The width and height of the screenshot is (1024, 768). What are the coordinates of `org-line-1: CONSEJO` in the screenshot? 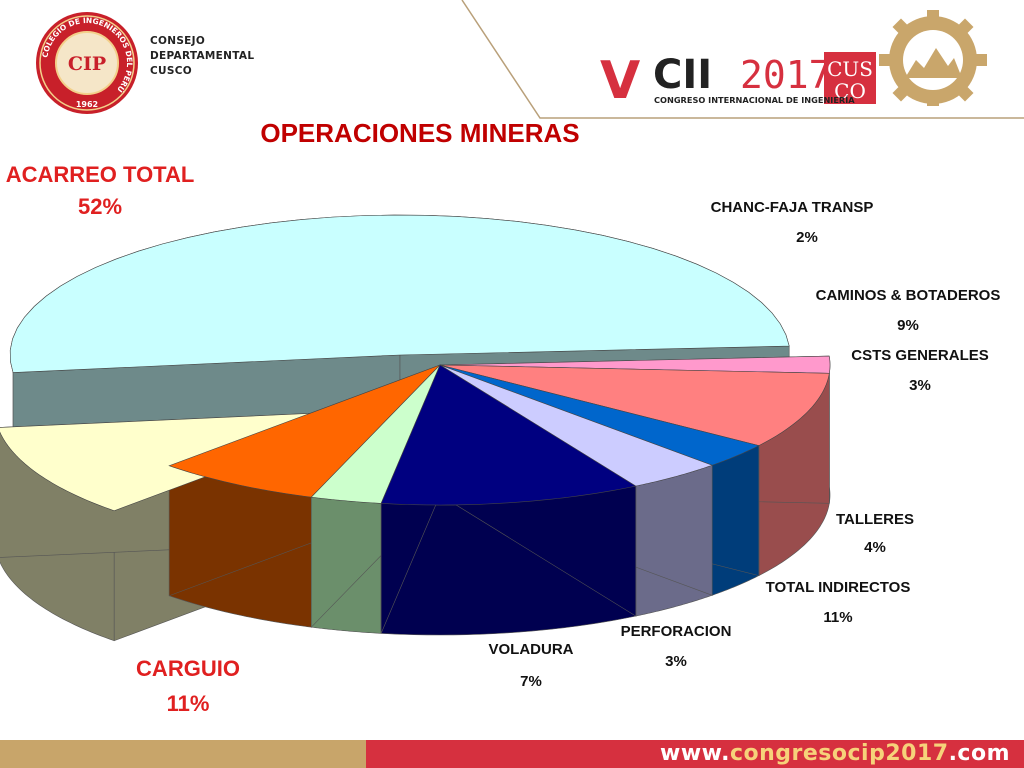 It's located at (178, 41).